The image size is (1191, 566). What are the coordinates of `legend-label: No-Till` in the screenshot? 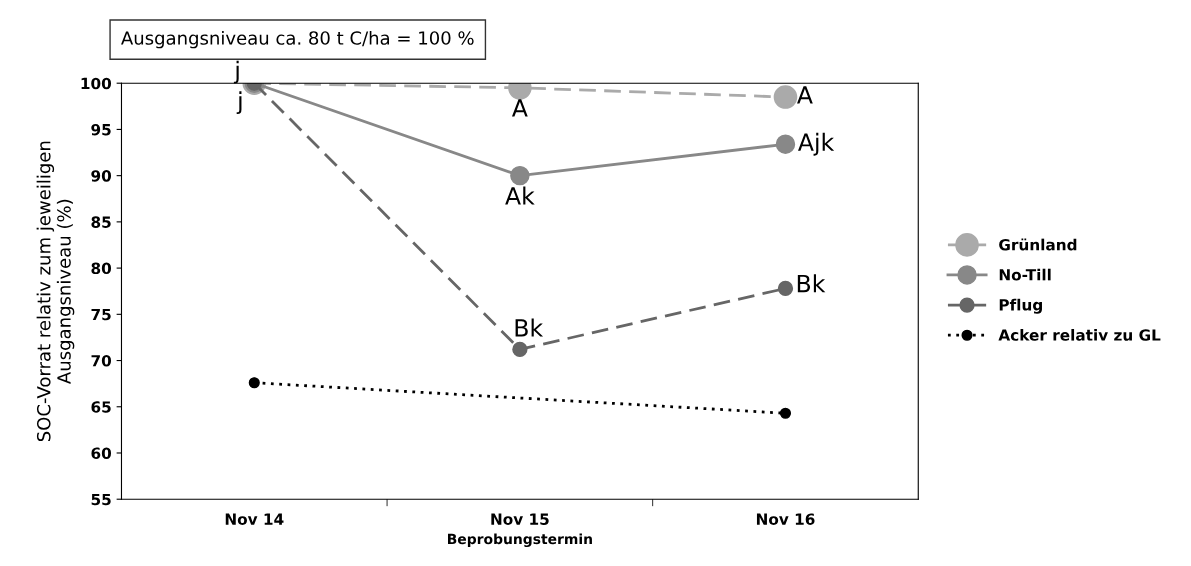 It's located at (1025, 274).